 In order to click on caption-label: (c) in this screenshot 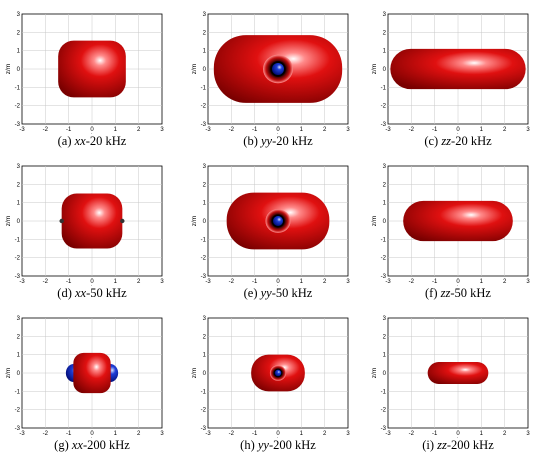, I will do `click(433, 141)`.